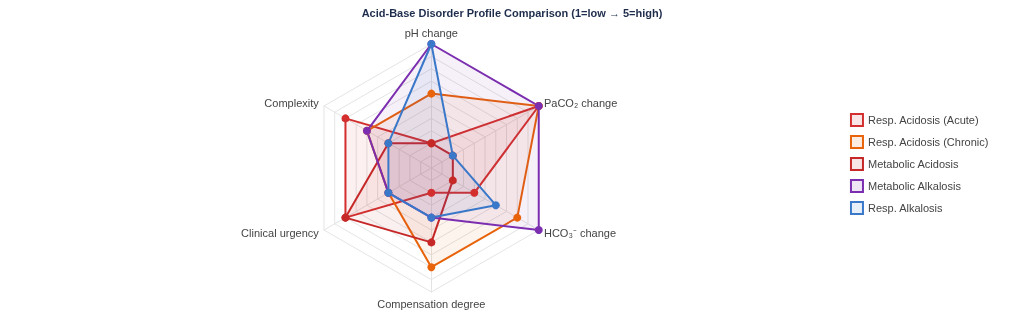 This screenshot has width=1024, height=320. Describe the element at coordinates (580, 103) in the screenshot. I see `spoke-label: PaCO₂ change` at that location.